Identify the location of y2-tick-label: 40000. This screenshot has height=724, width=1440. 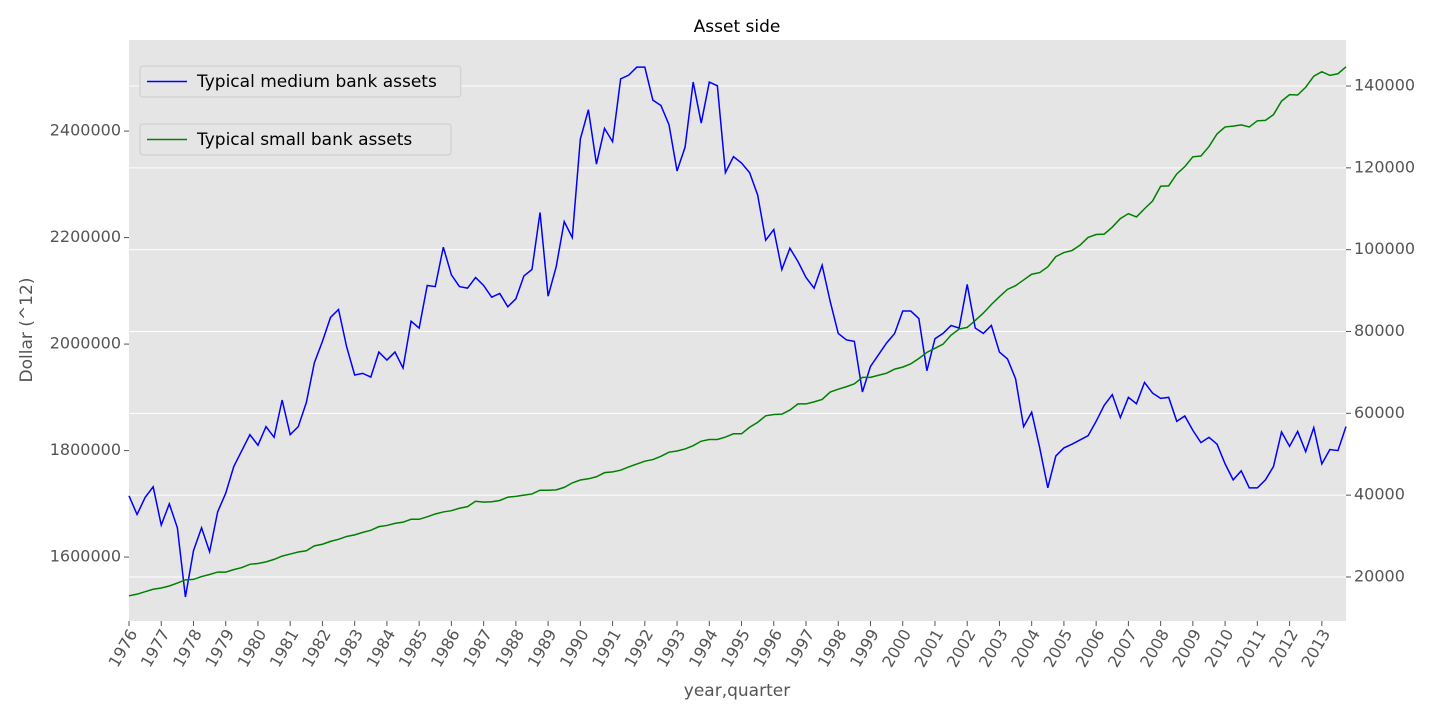
(1379, 494).